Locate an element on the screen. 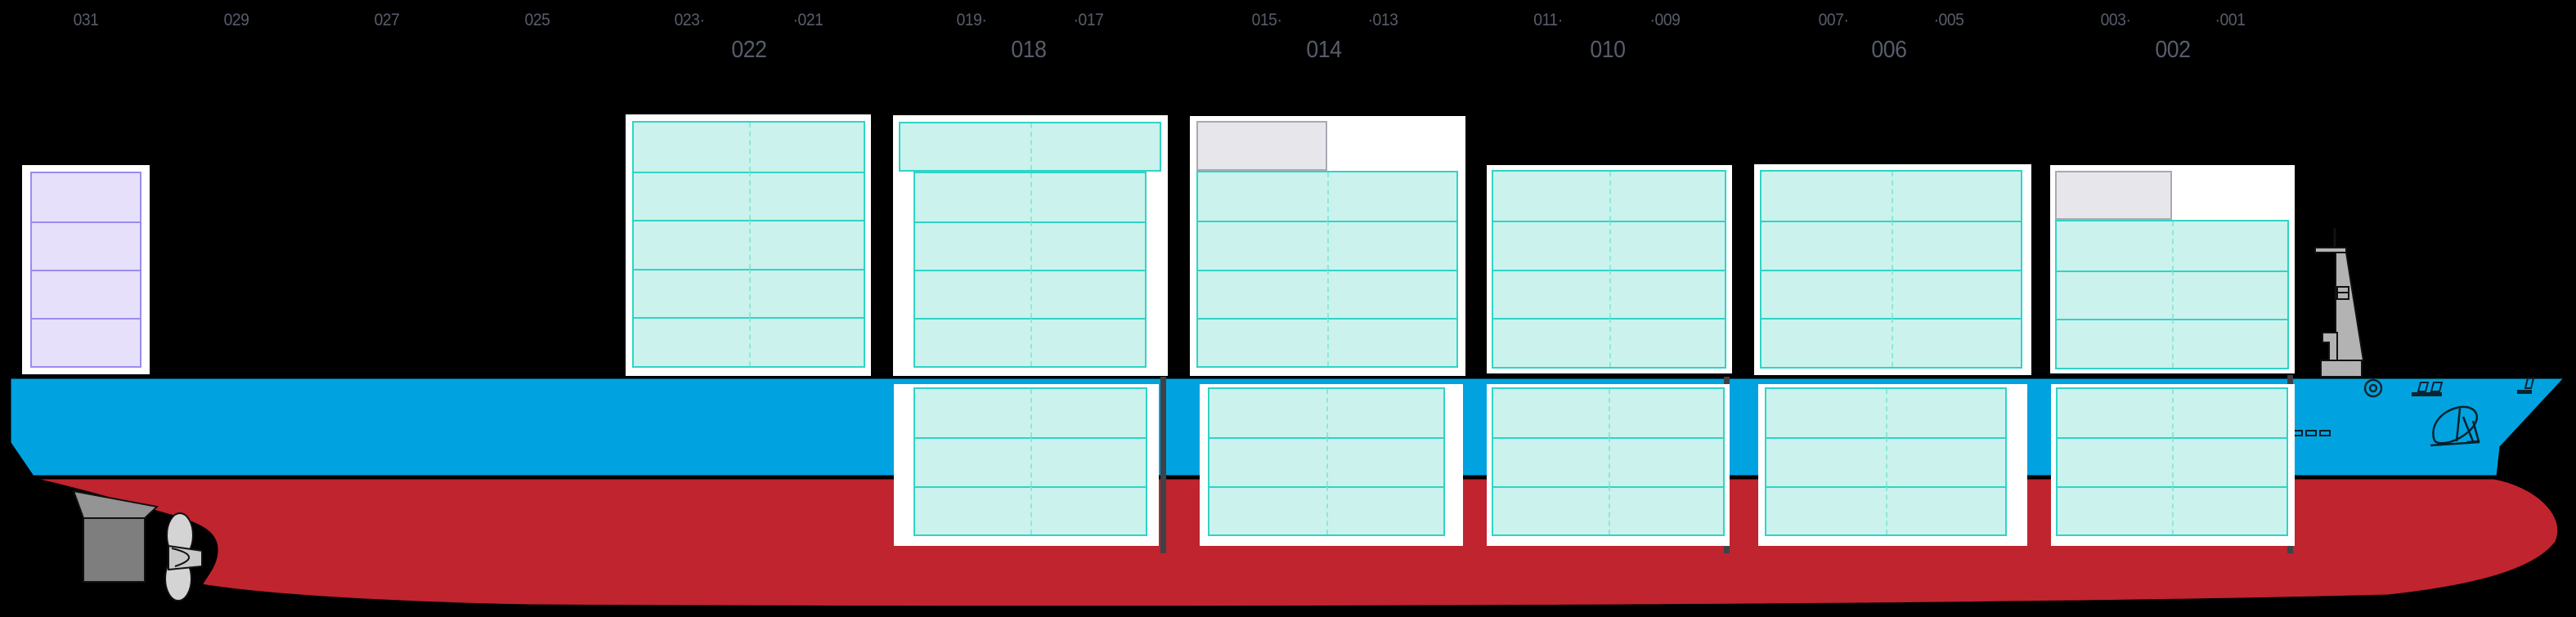 The image size is (2576, 617). bulkhead-divider is located at coordinates (1163, 465).